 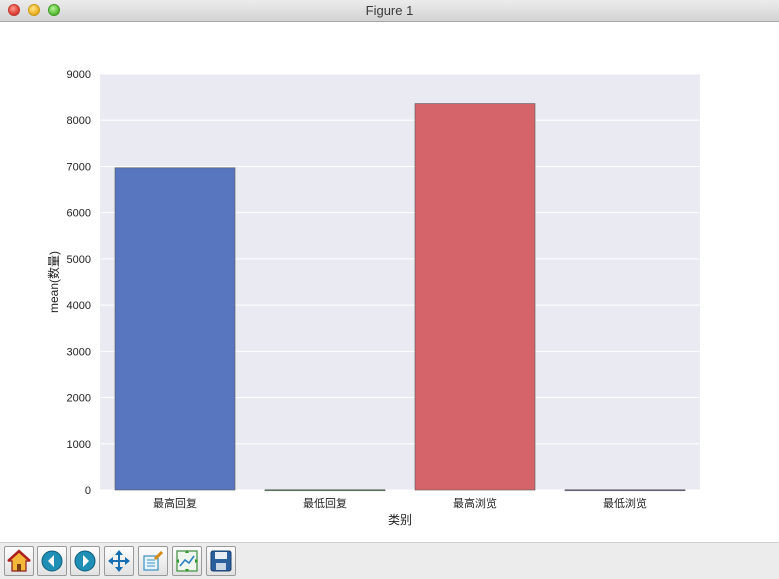 I want to click on y-tick-label: 0, so click(x=88, y=491).